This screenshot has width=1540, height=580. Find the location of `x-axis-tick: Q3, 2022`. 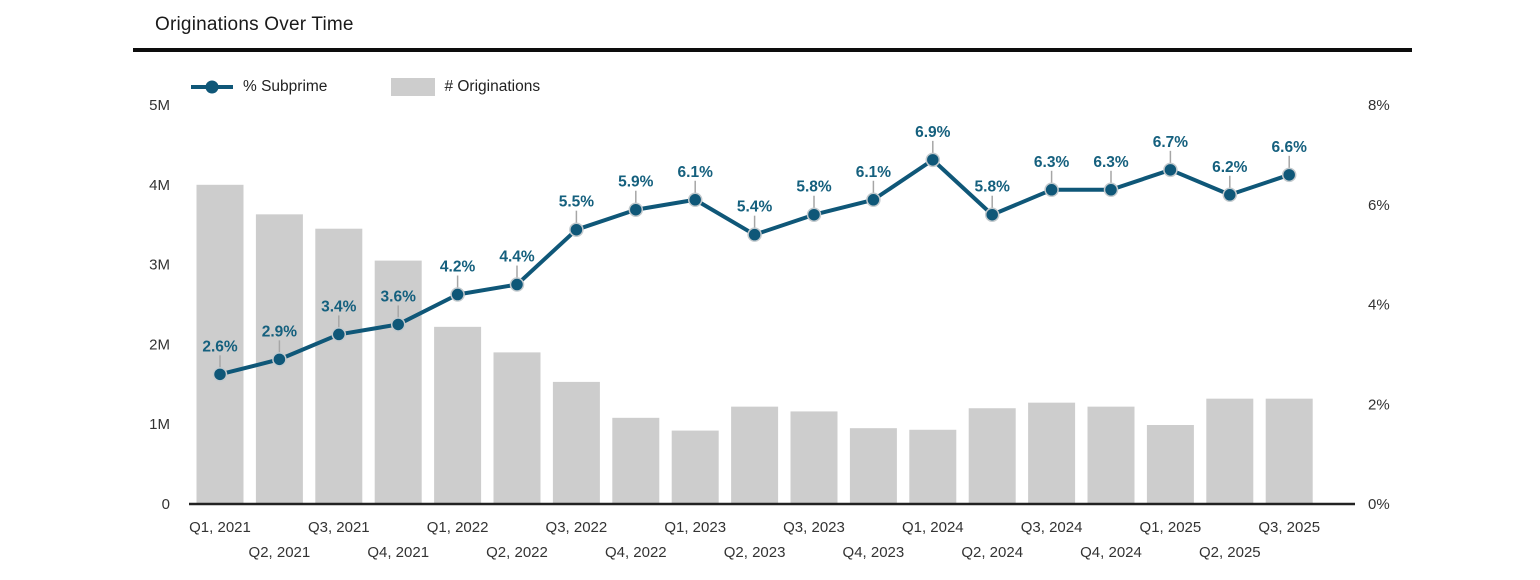

x-axis-tick: Q3, 2022 is located at coordinates (577, 527).